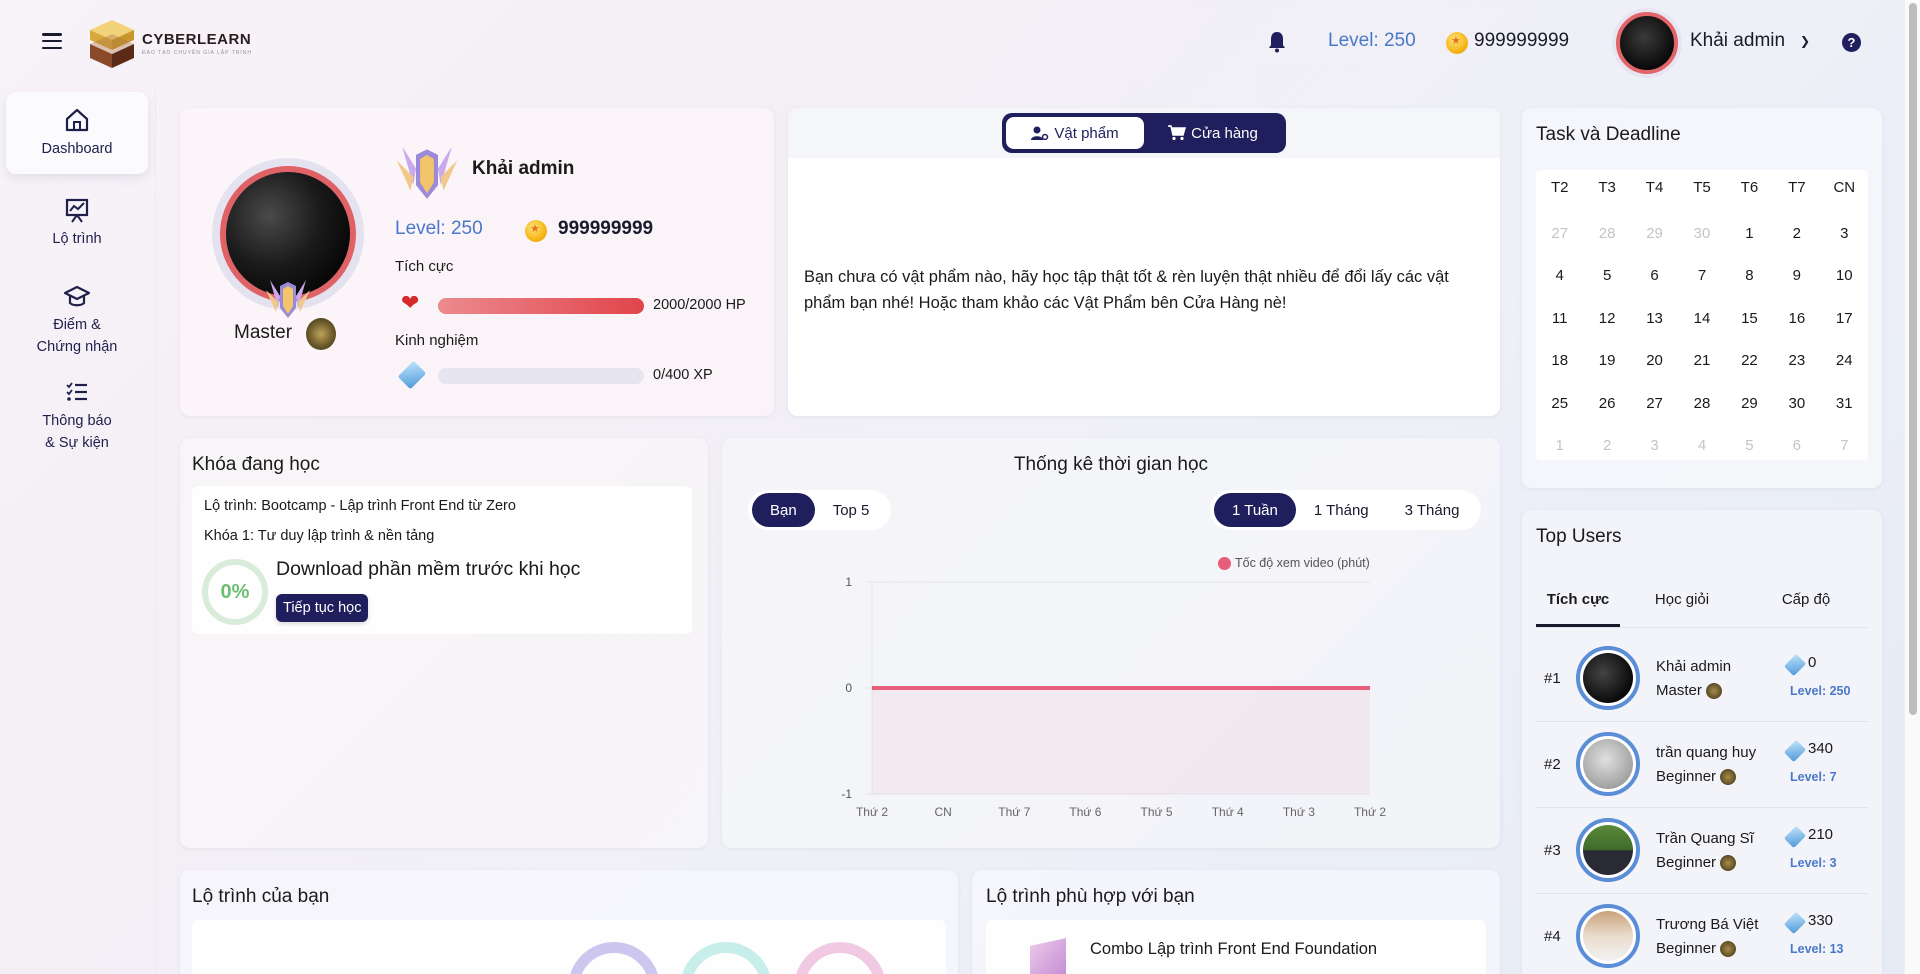  What do you see at coordinates (1654, 360) in the screenshot?
I see `calendar-day: 20` at bounding box center [1654, 360].